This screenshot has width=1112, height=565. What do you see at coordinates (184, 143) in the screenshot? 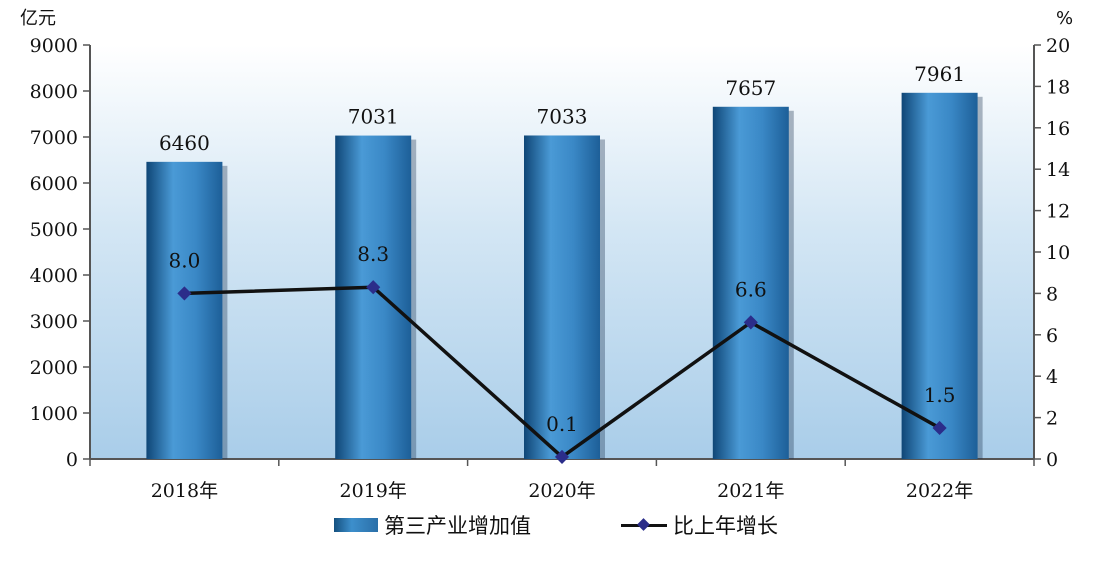
I see `bar-value-label: 6460` at bounding box center [184, 143].